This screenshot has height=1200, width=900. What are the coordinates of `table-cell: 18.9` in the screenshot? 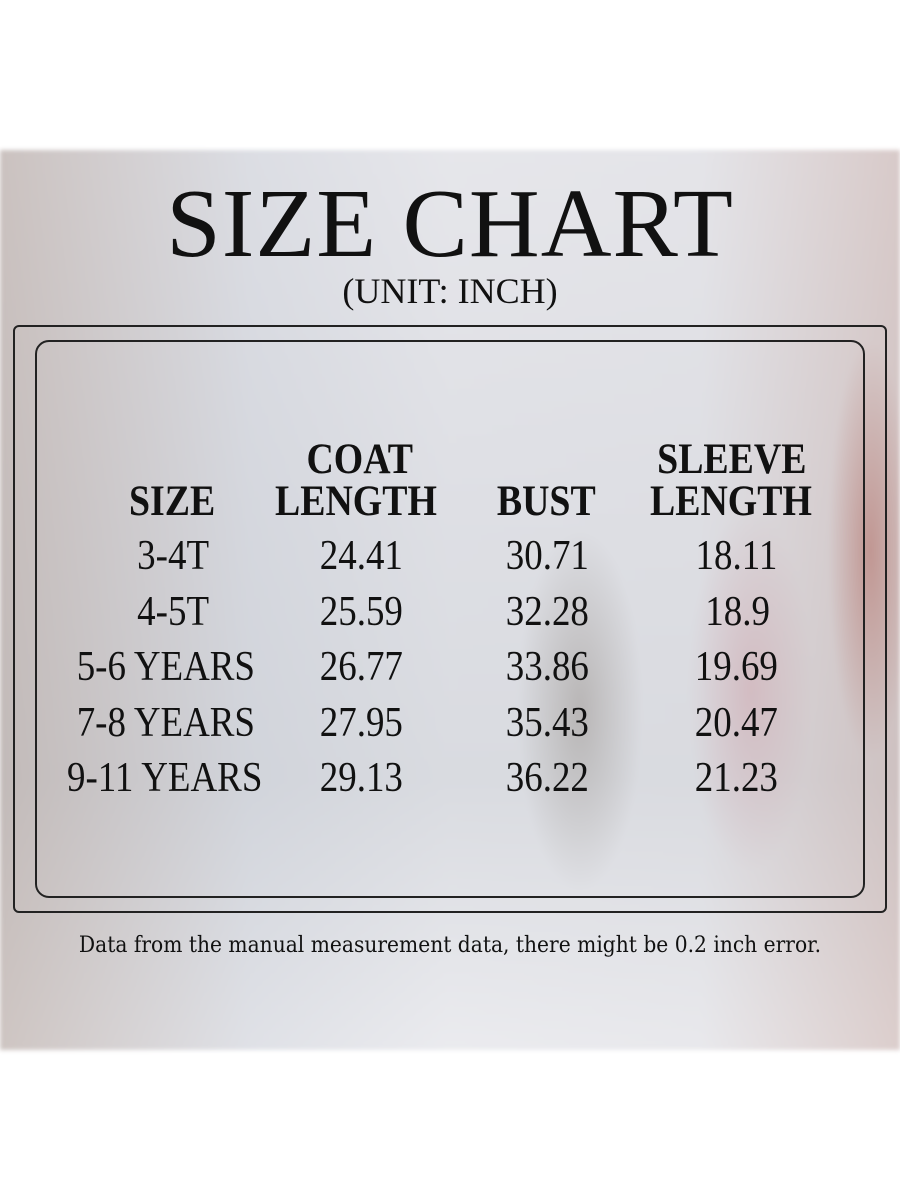 It's located at (737, 611).